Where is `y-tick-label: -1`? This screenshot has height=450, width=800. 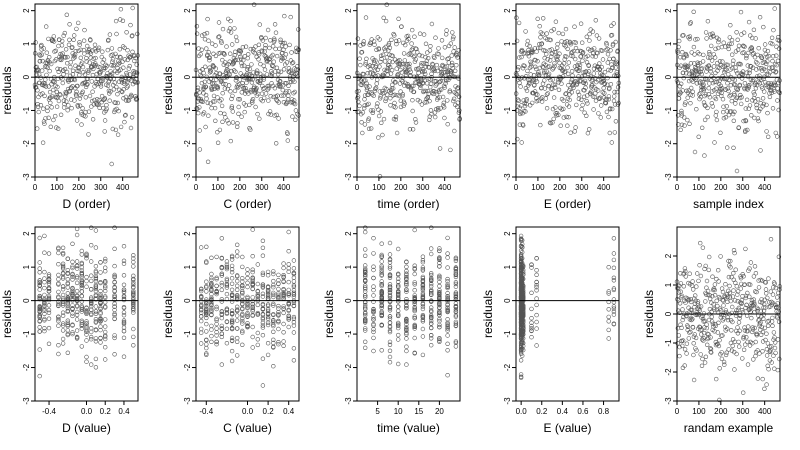
y-tick-label: -1 is located at coordinates (507, 334).